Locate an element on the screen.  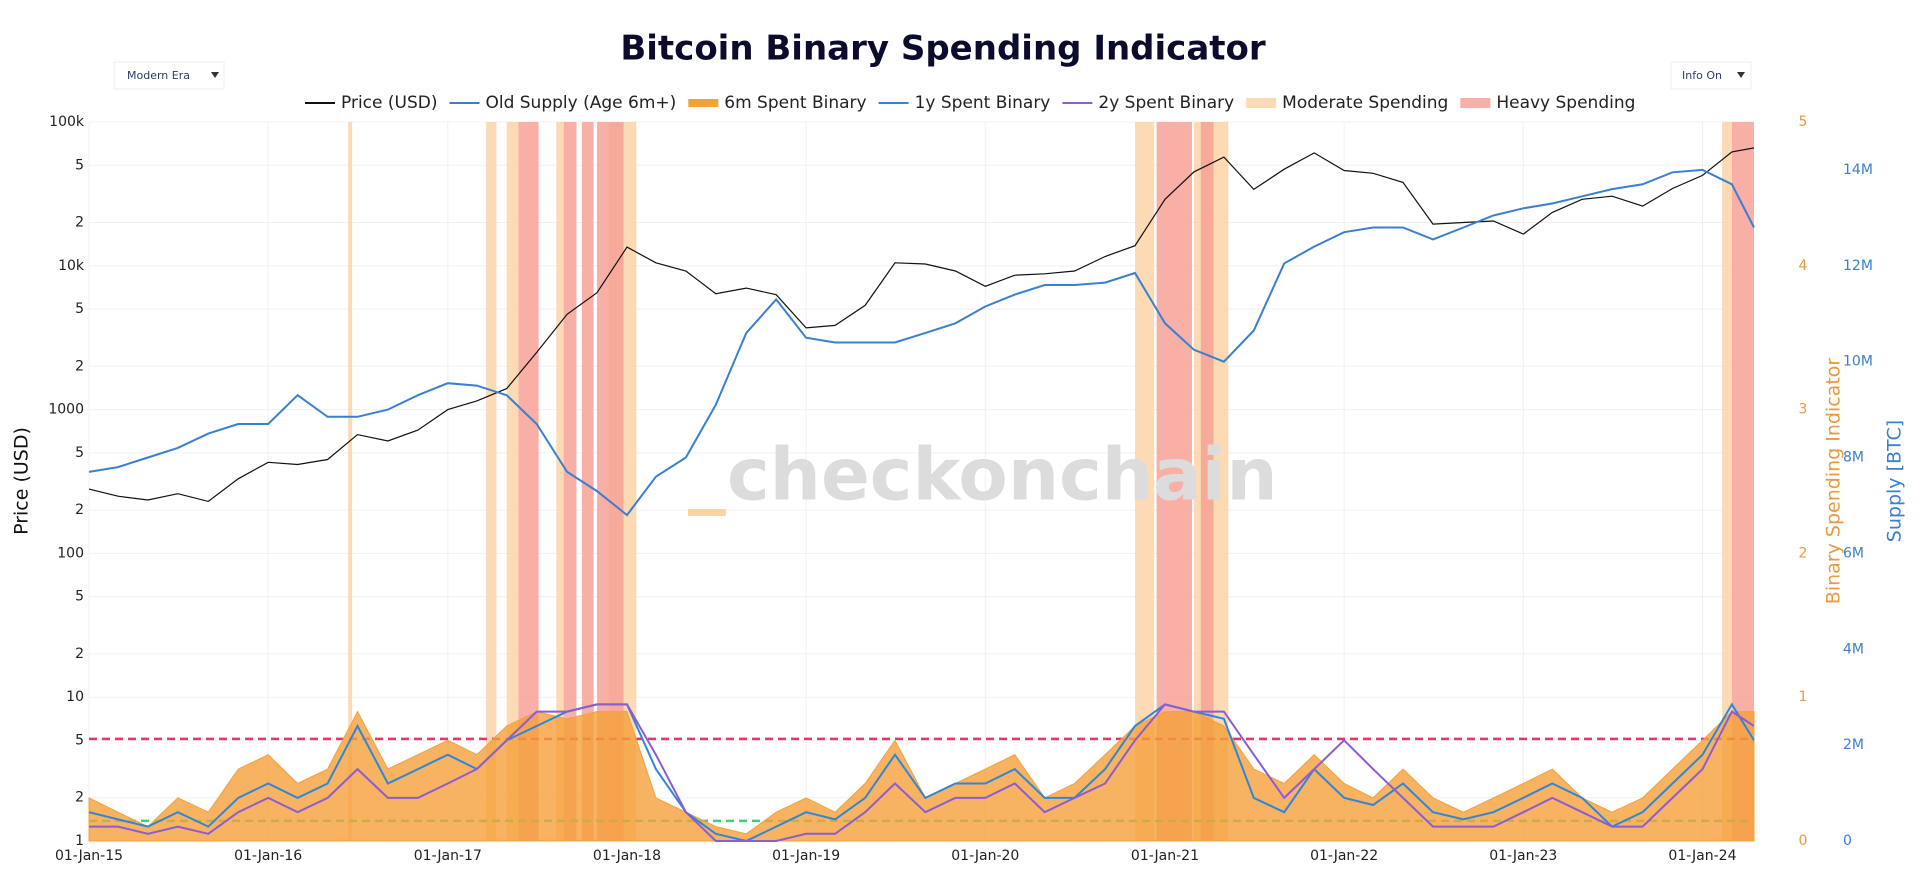
legend-label: 6m Spent Binary is located at coordinates (795, 103).